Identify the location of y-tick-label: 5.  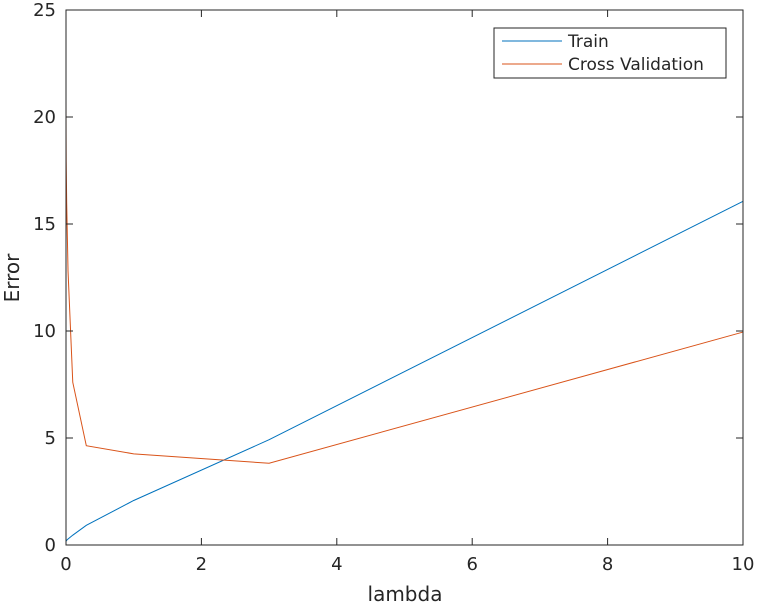
(50, 438).